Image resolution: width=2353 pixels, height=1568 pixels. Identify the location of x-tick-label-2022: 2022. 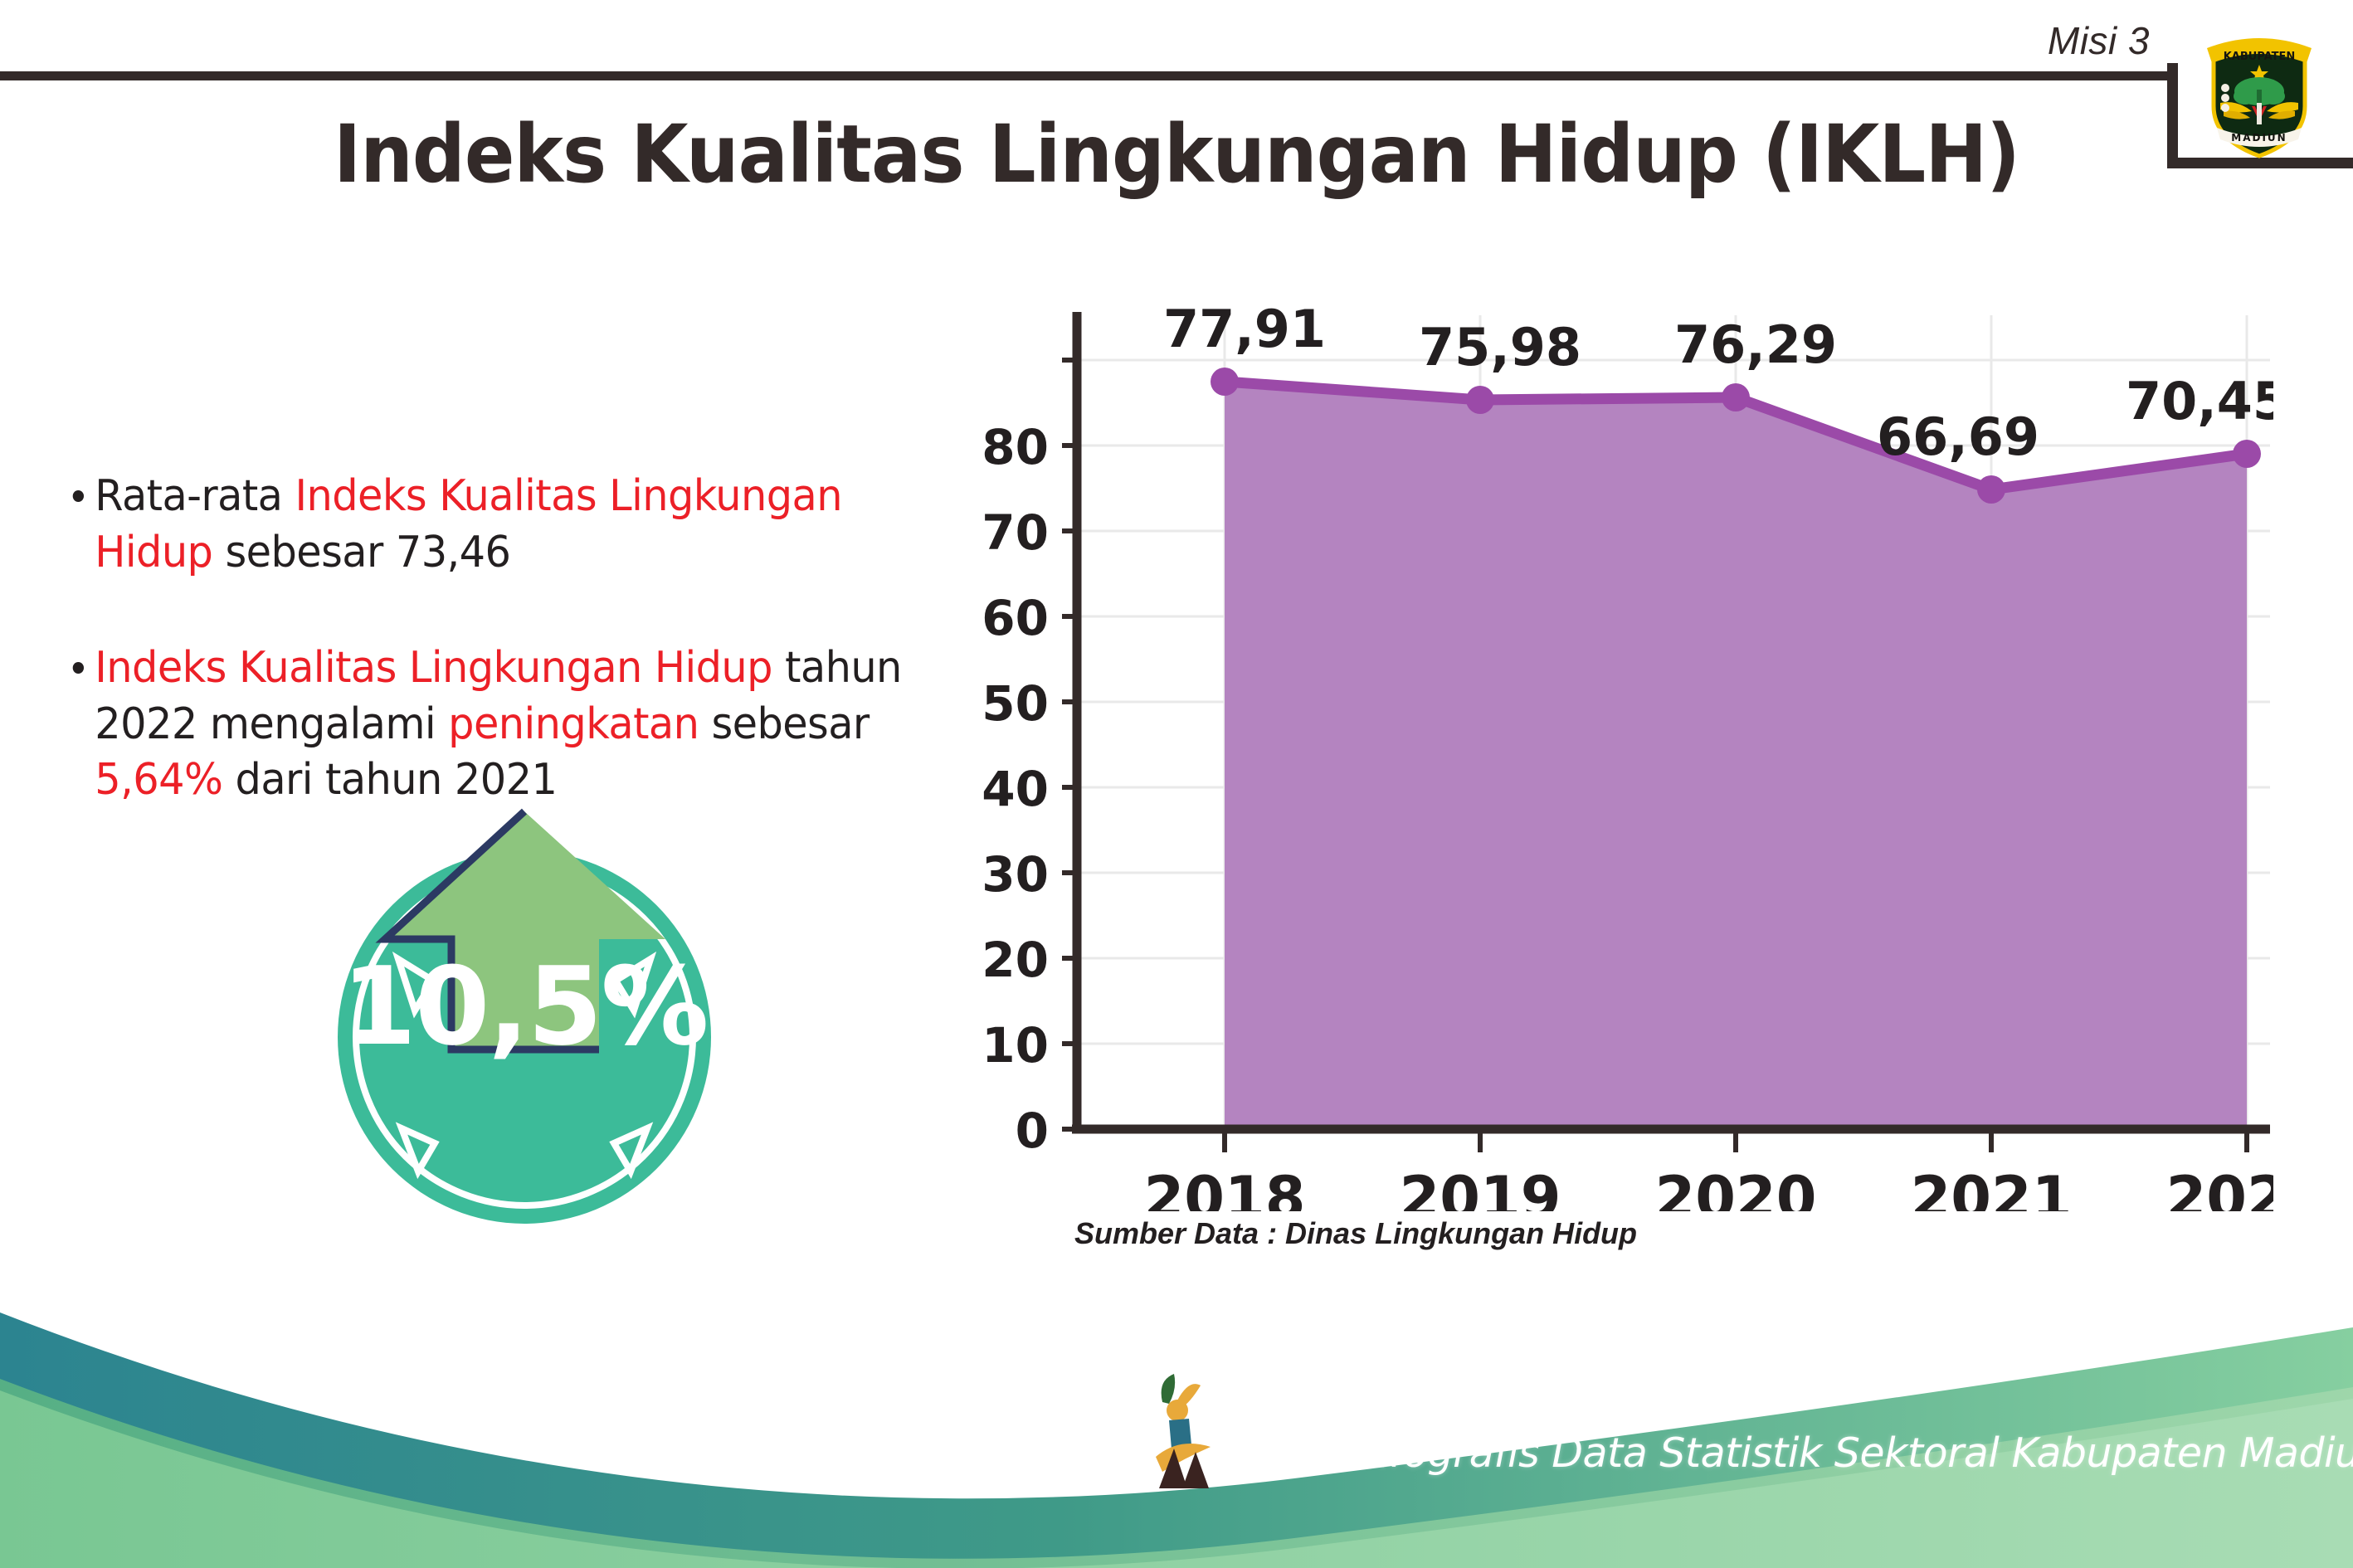
(2219, 1187).